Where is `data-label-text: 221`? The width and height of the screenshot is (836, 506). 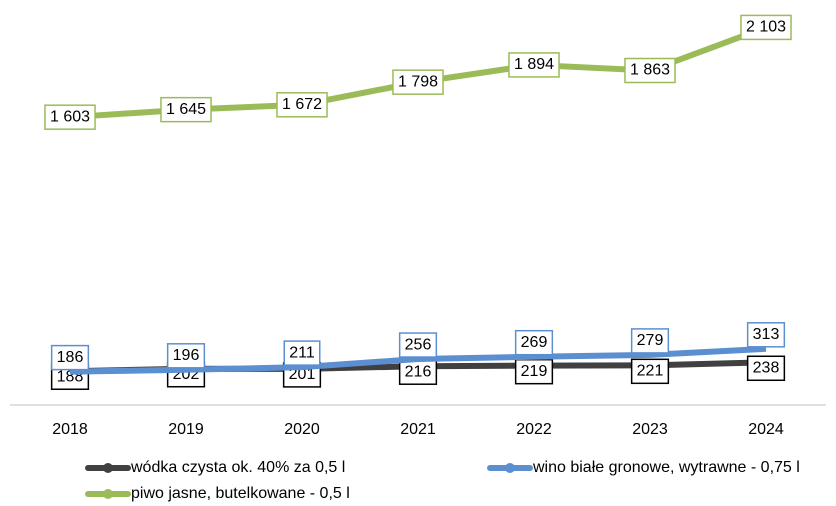 data-label-text: 221 is located at coordinates (650, 371).